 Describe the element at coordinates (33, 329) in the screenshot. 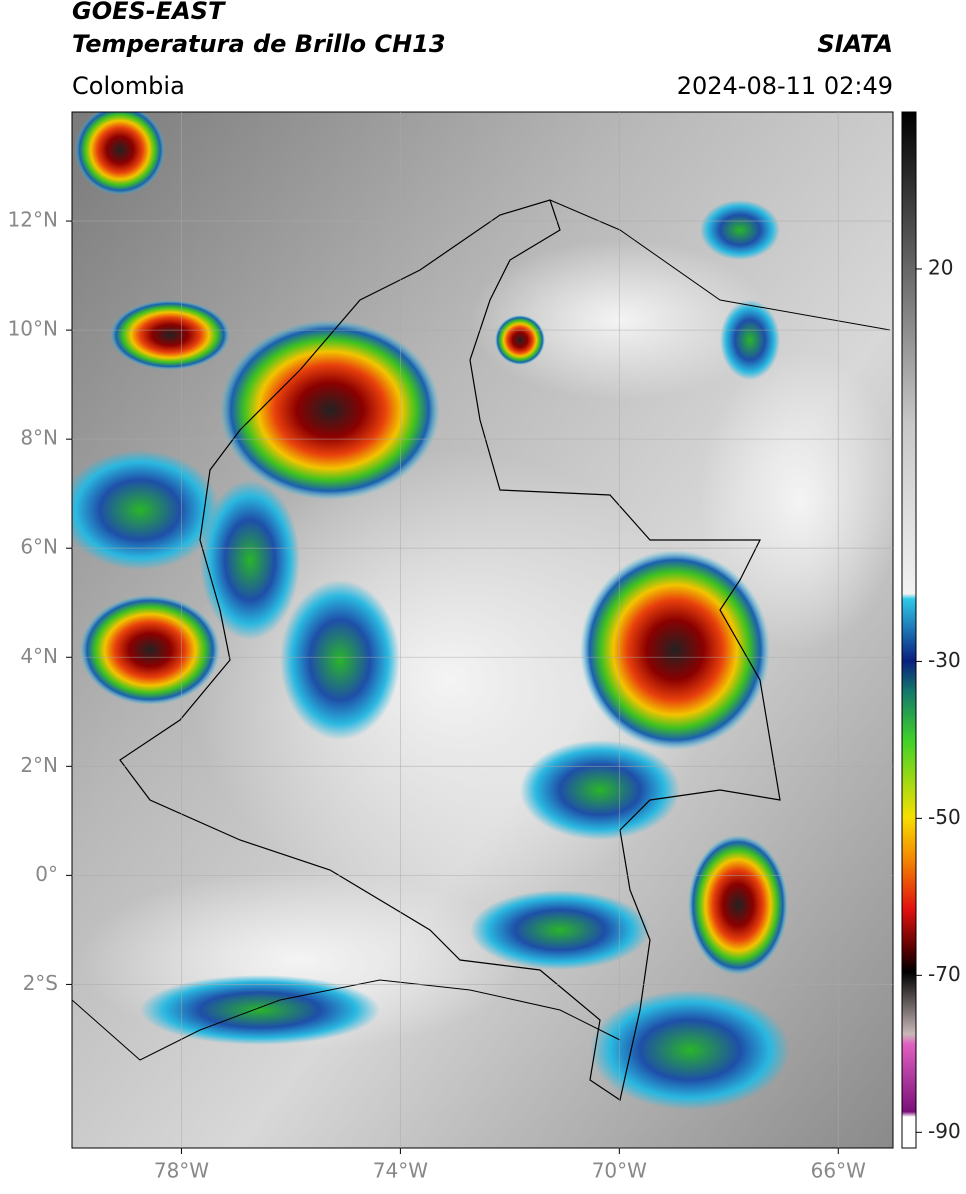

I see `y-tick-label: 10°N` at that location.